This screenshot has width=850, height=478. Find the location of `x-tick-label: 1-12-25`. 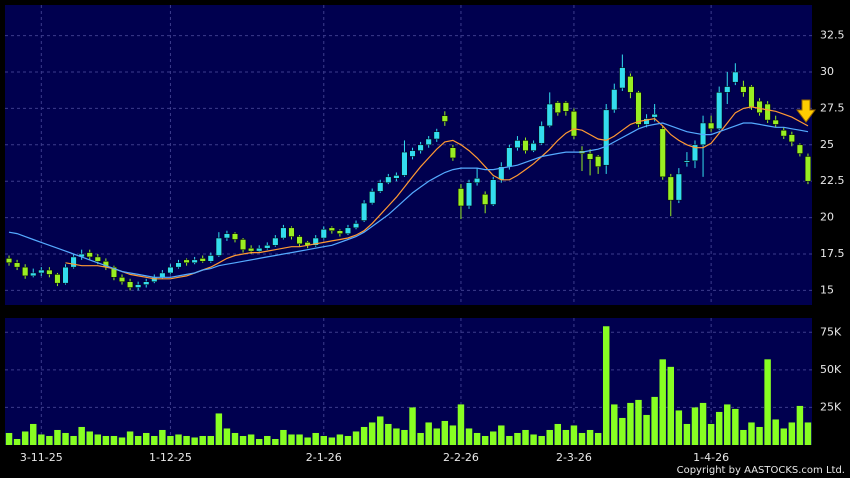

x-tick-label: 1-12-25 is located at coordinates (170, 457).